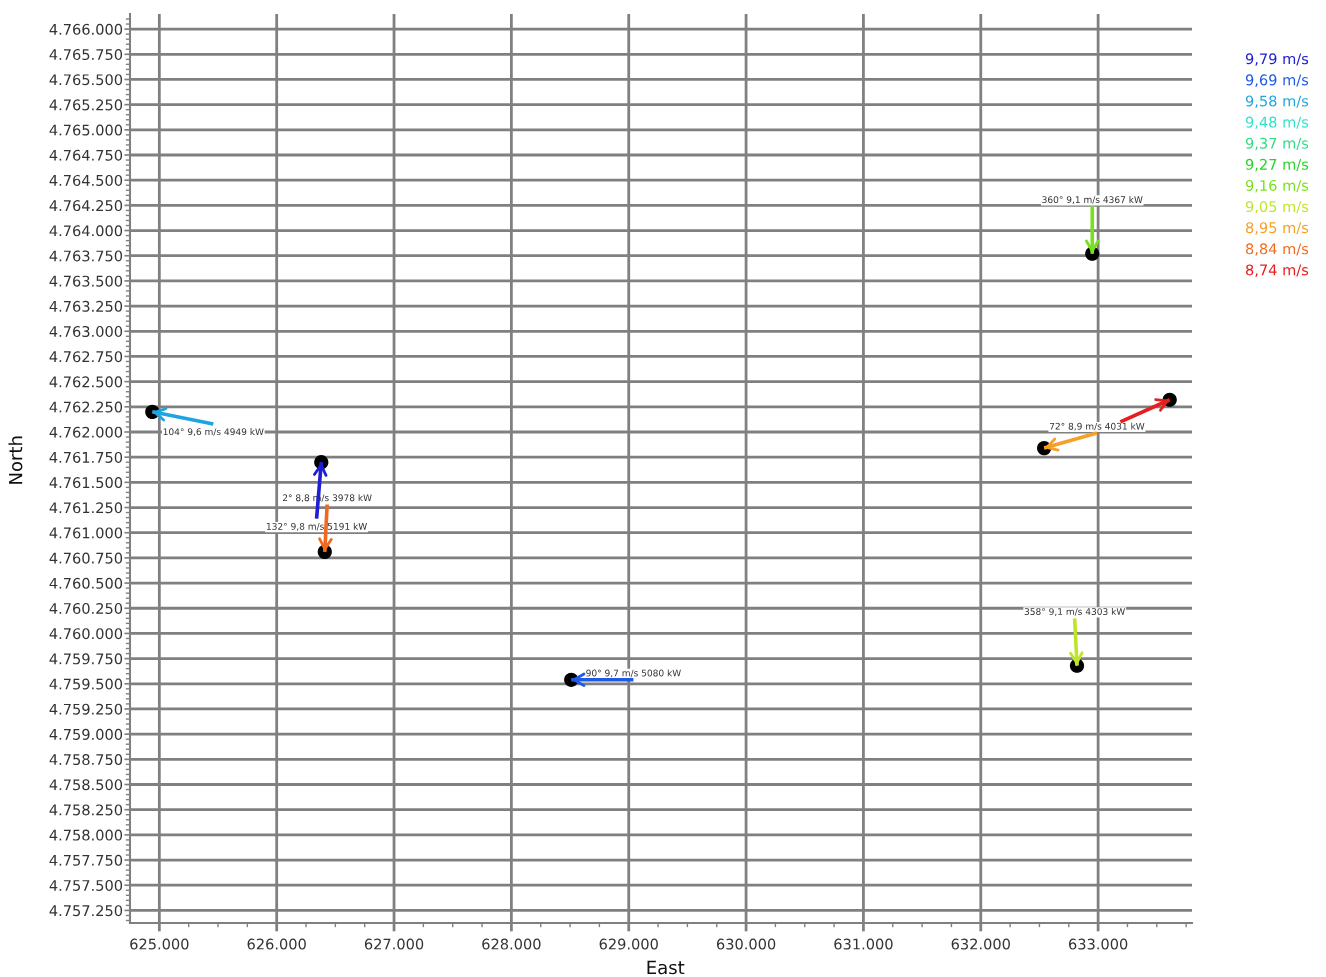 Image resolution: width=1326 pixels, height=977 pixels. What do you see at coordinates (276, 944) in the screenshot?
I see `x-tick-label: 626.000` at bounding box center [276, 944].